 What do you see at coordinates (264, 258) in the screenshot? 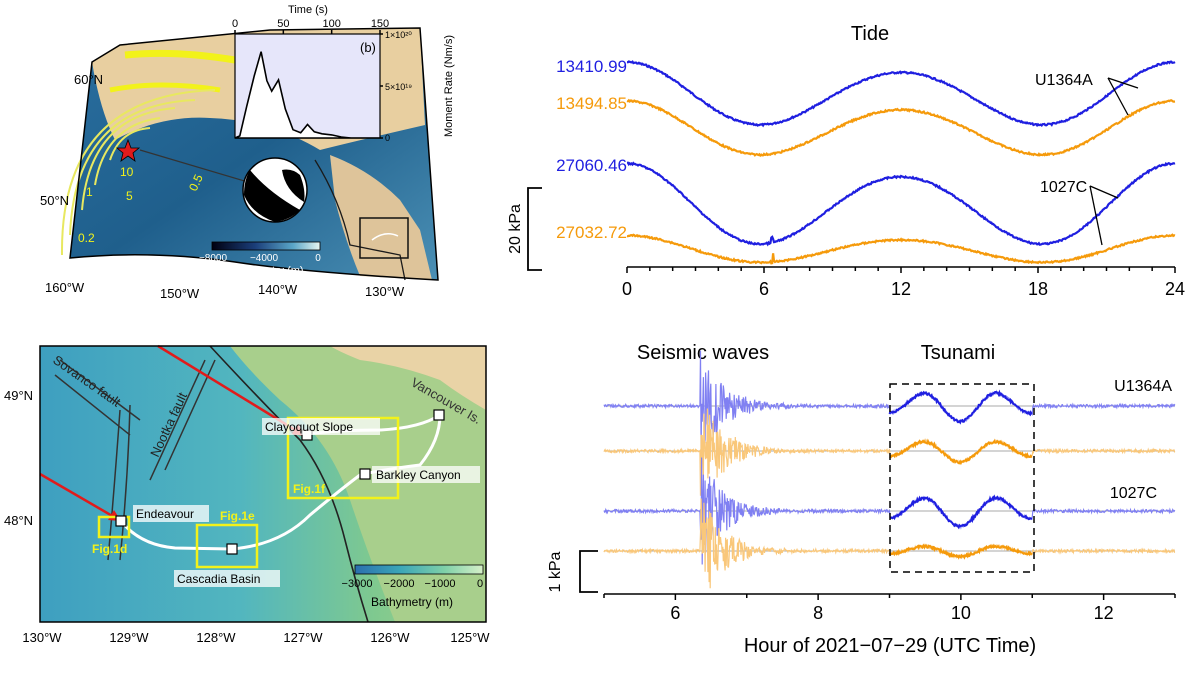
I see `colorbar-tick: −4000` at bounding box center [264, 258].